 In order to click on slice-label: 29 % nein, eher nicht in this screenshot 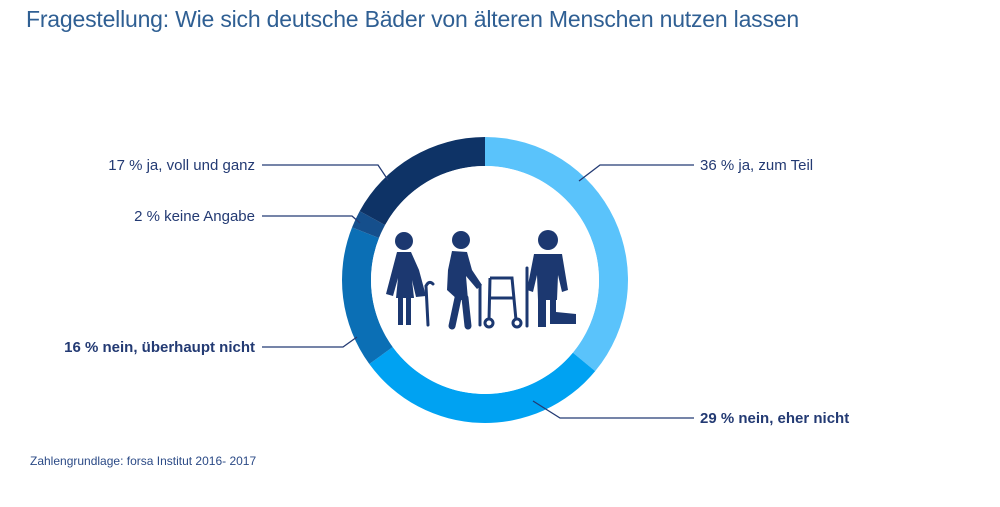, I will do `click(774, 418)`.